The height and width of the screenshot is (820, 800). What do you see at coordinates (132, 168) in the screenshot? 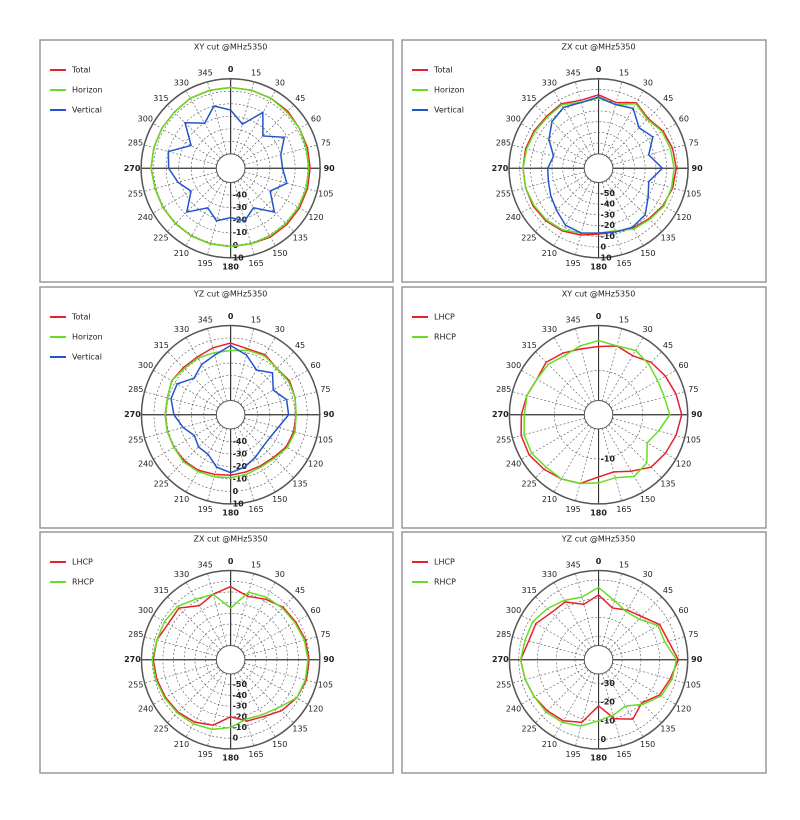
I see `angle-label: 270` at bounding box center [132, 168].